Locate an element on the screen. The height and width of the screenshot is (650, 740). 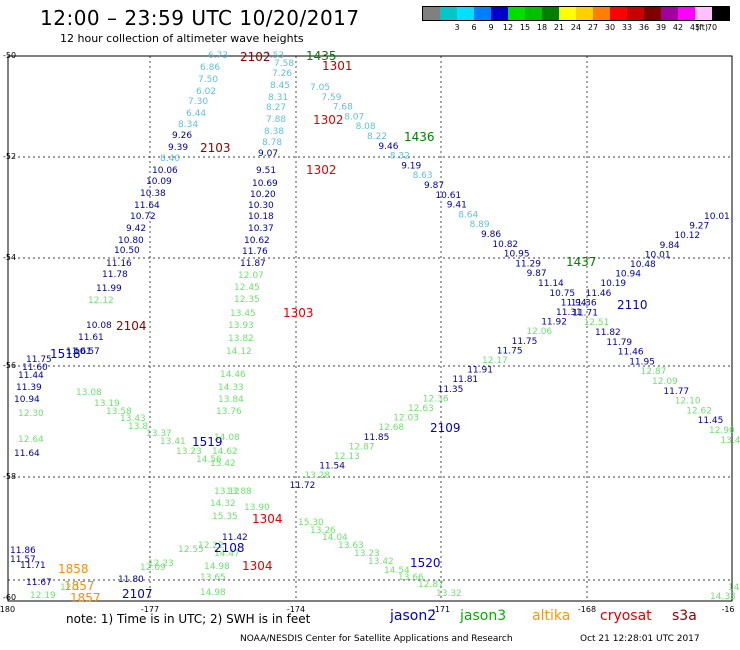
wave-height-label: 6.73 is located at coordinates (218, 56).